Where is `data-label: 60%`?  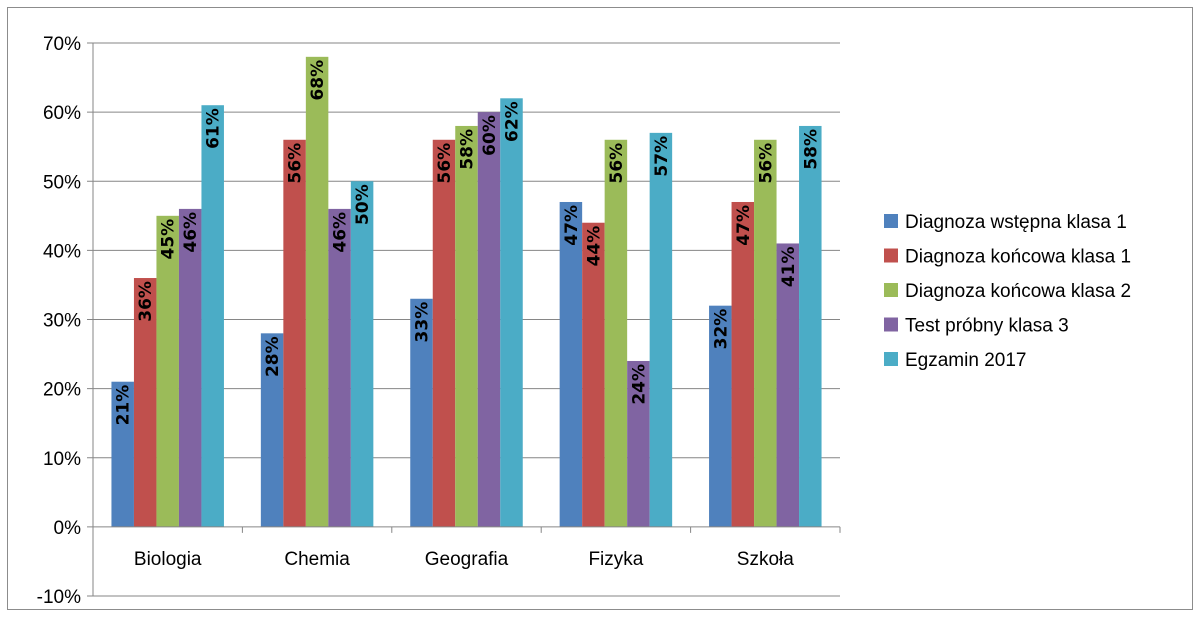
data-label: 60% is located at coordinates (490, 135).